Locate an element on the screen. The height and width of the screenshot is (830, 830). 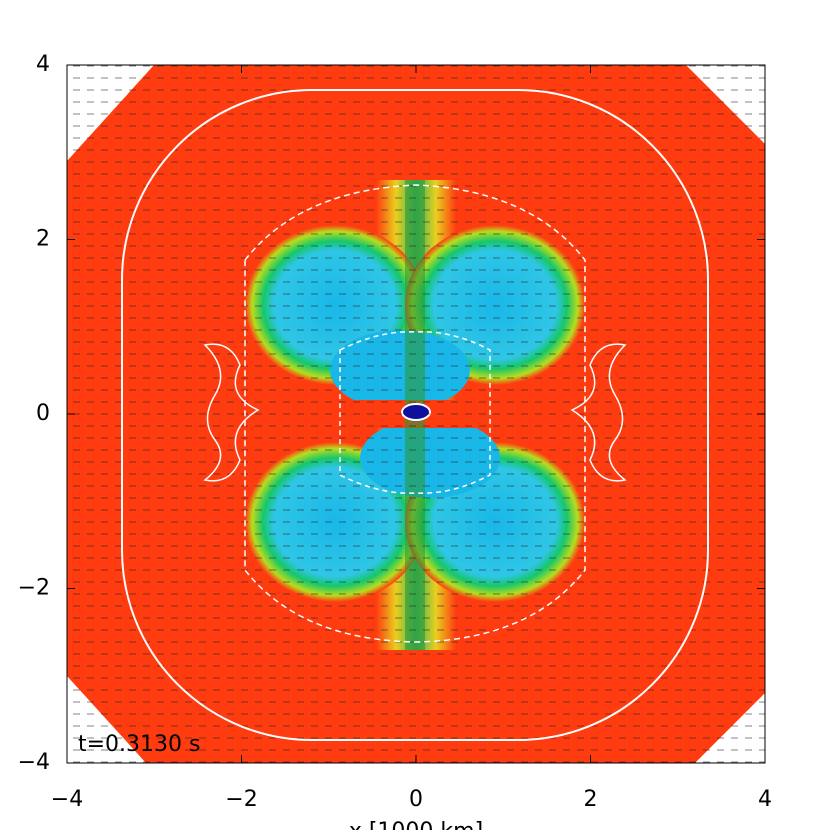
x-axis-label: x [1000 km] is located at coordinates (416, 824).